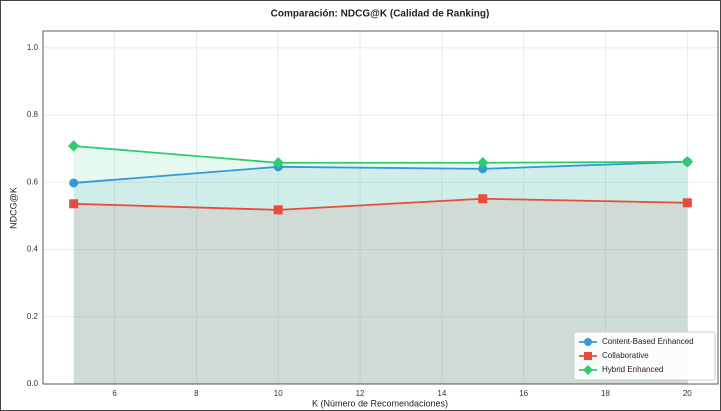  Describe the element at coordinates (196, 393) in the screenshot. I see `x-tick-label: 8` at that location.